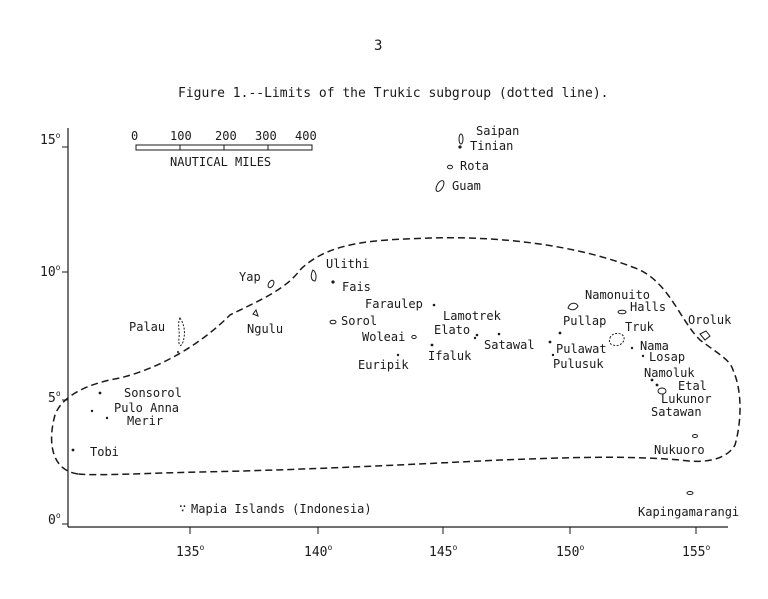 The width and height of the screenshot is (768, 599). I want to click on y-tick-10: 10o, so click(54, 271).